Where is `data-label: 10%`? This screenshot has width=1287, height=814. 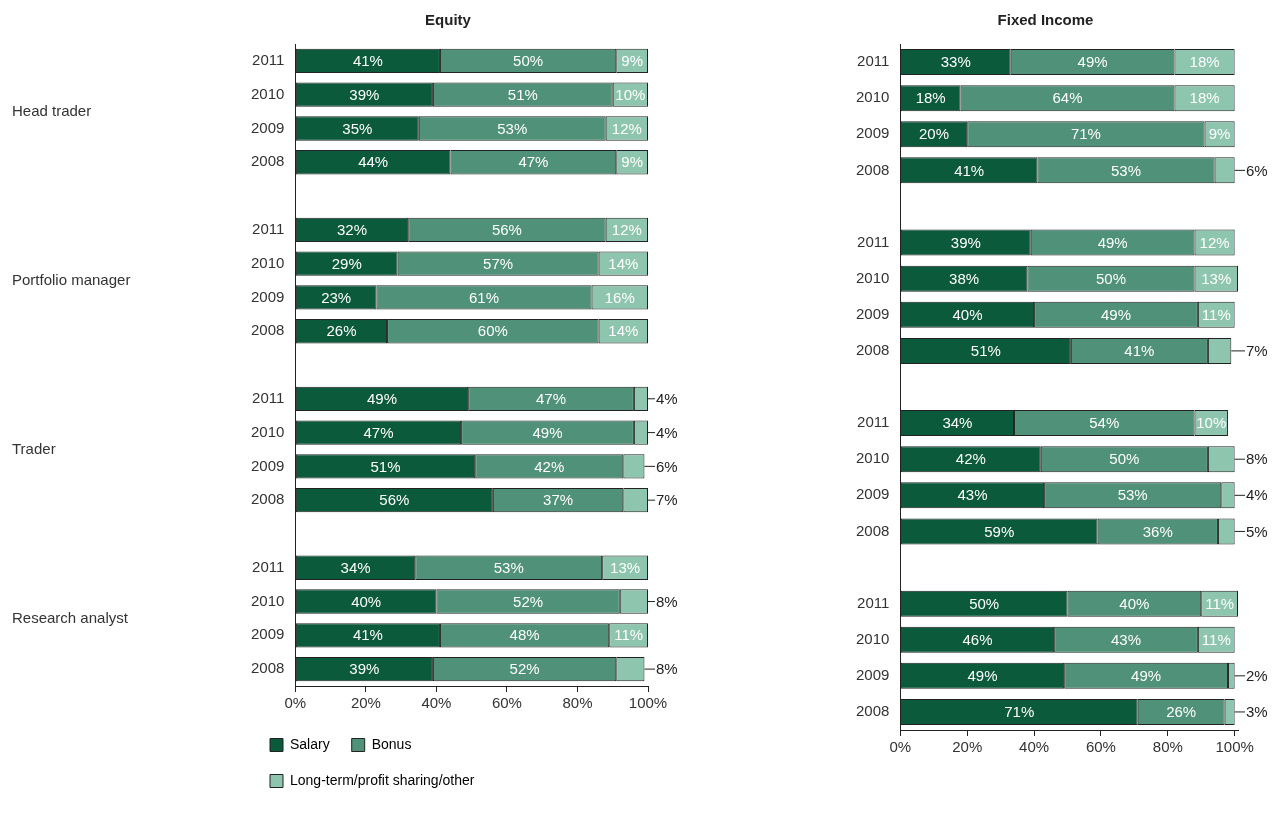 data-label: 10% is located at coordinates (630, 94).